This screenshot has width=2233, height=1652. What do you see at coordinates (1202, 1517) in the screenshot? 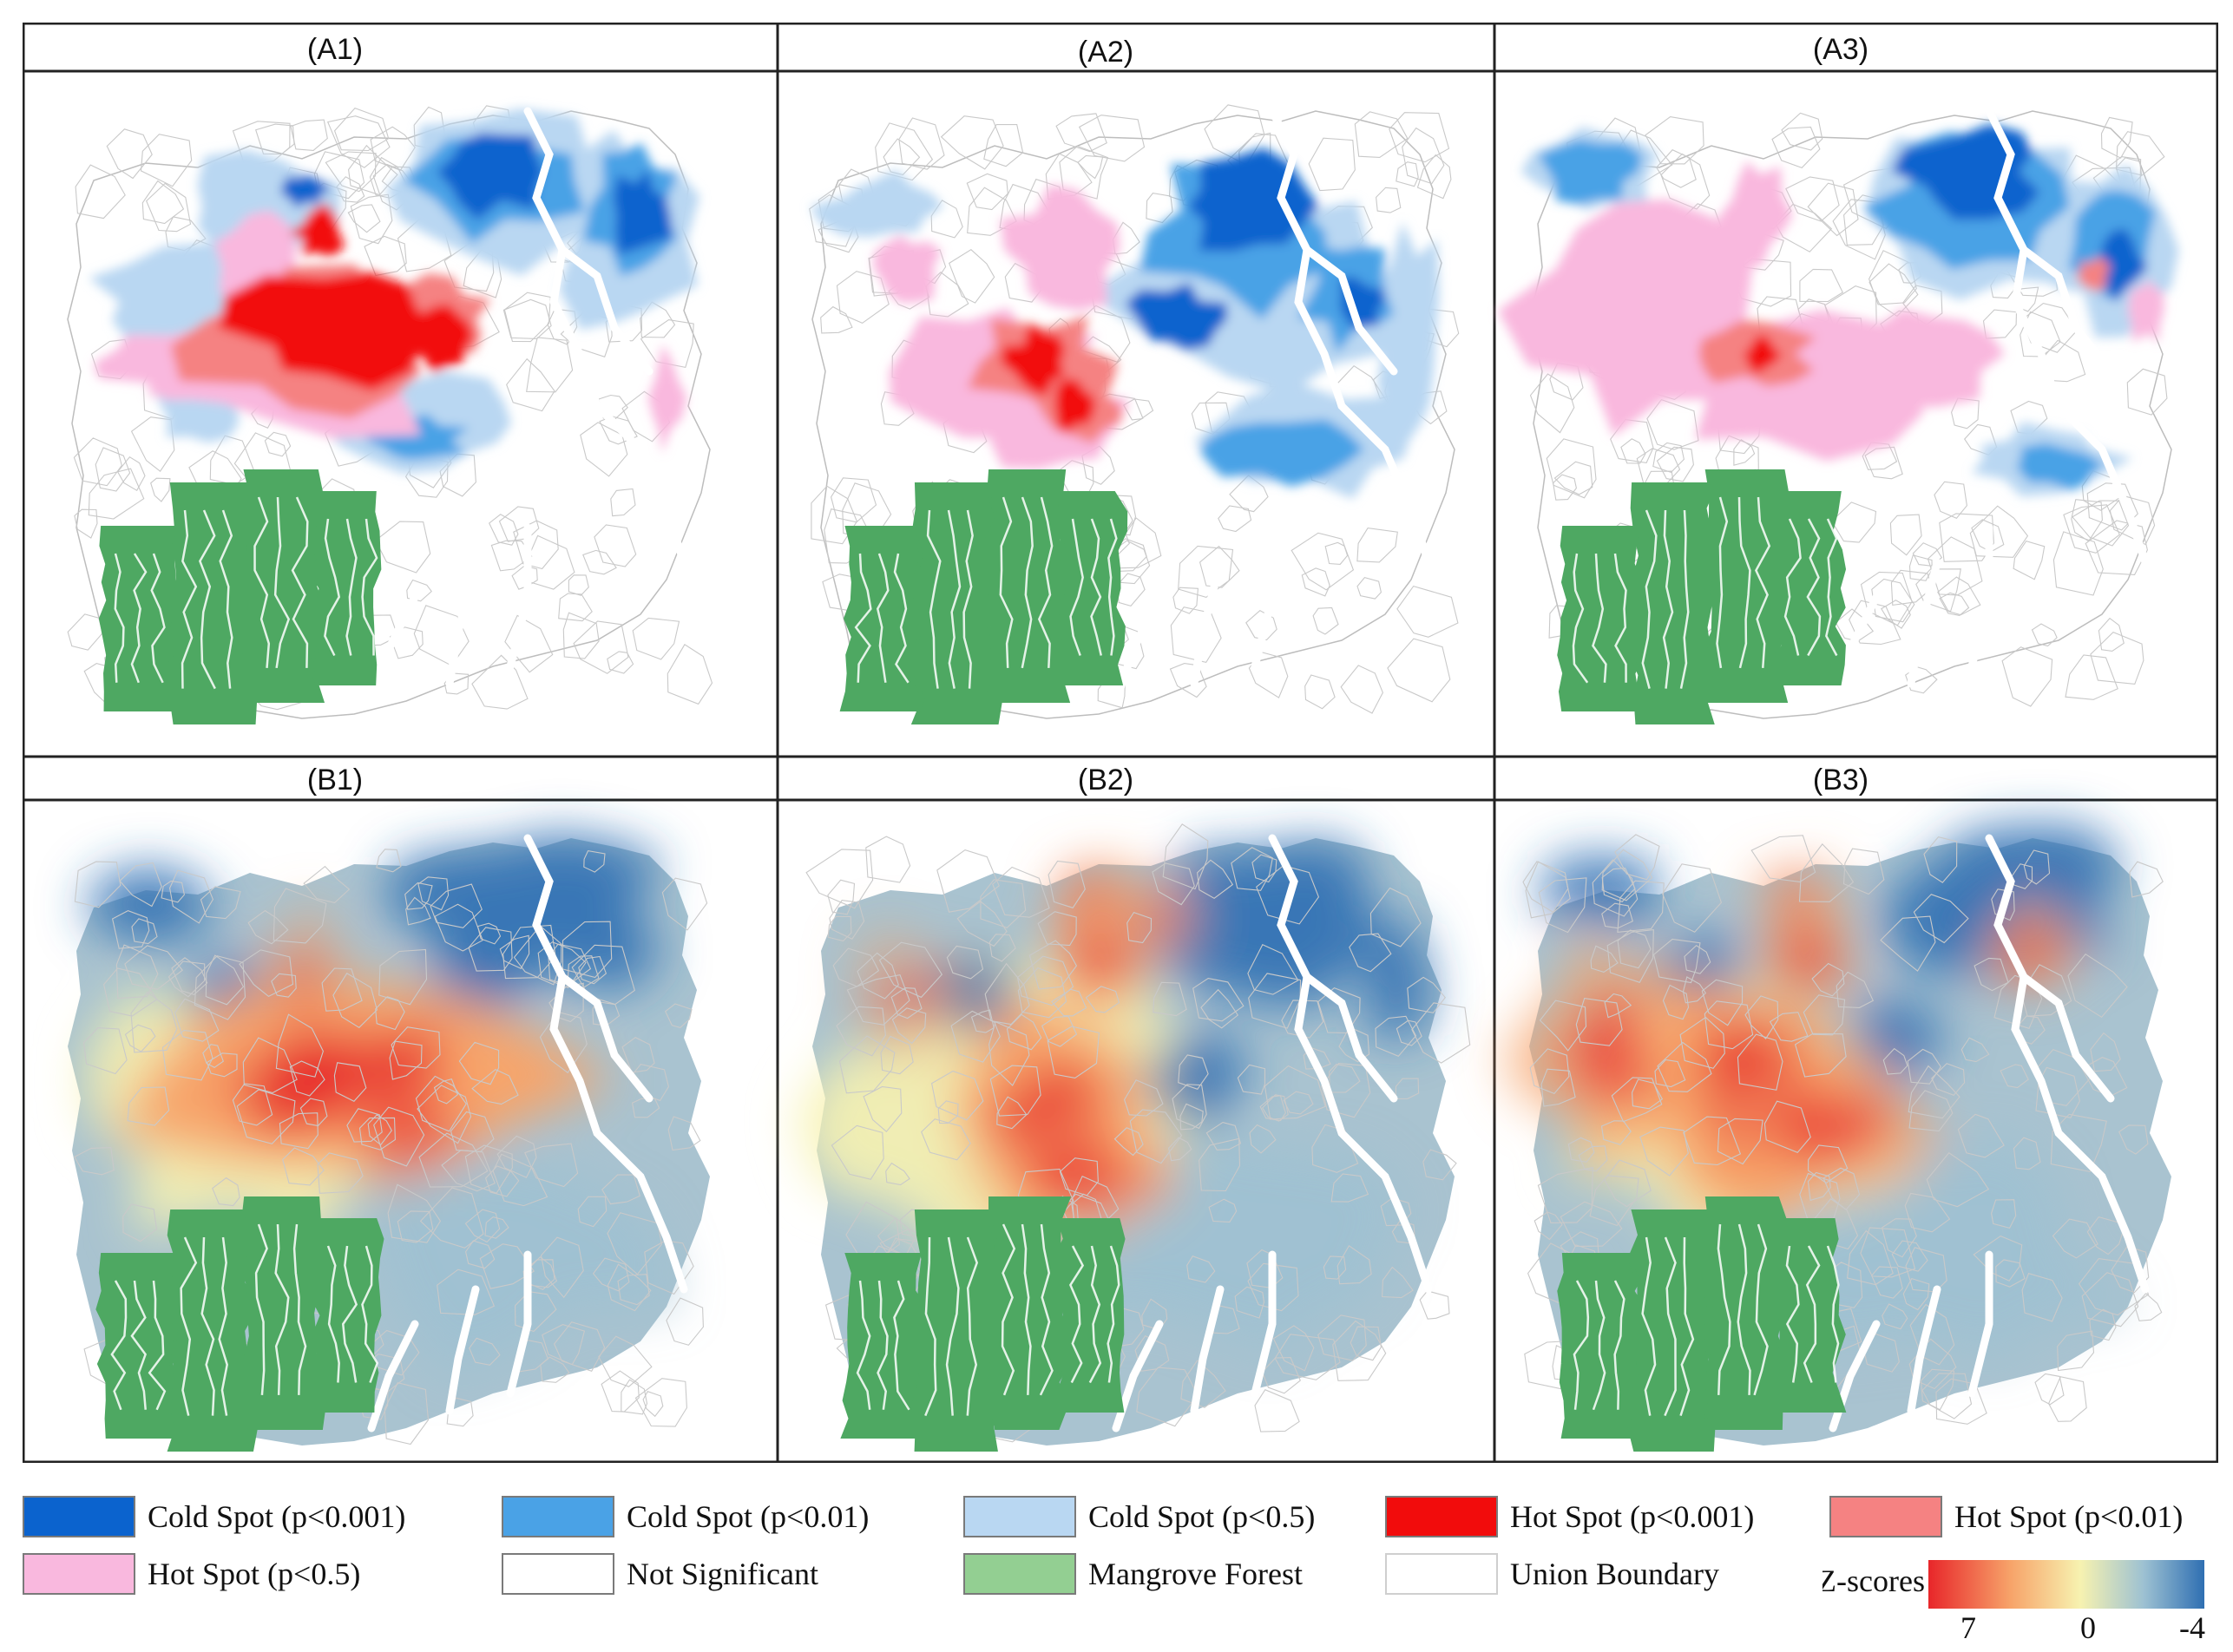
I see `legend-label: Cold Spot (p<0.5)` at bounding box center [1202, 1517].